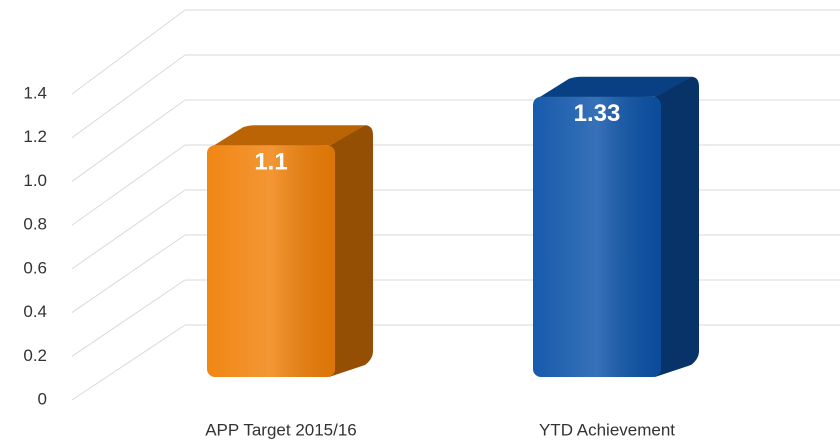  What do you see at coordinates (270, 162) in the screenshot?
I see `data-label: 1.1` at bounding box center [270, 162].